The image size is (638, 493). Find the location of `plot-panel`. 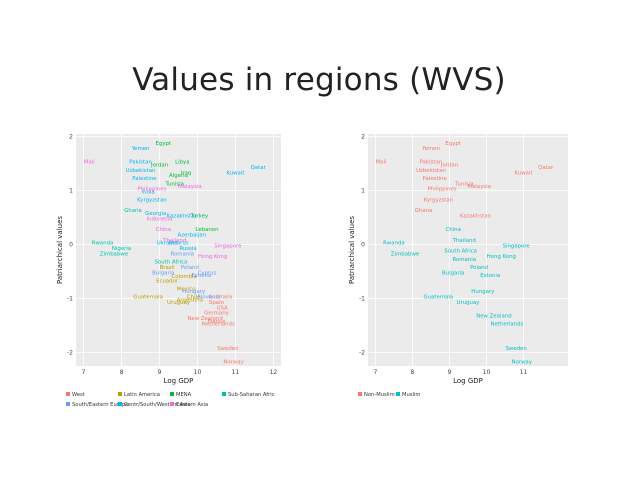

plot-panel is located at coordinates (468, 250).